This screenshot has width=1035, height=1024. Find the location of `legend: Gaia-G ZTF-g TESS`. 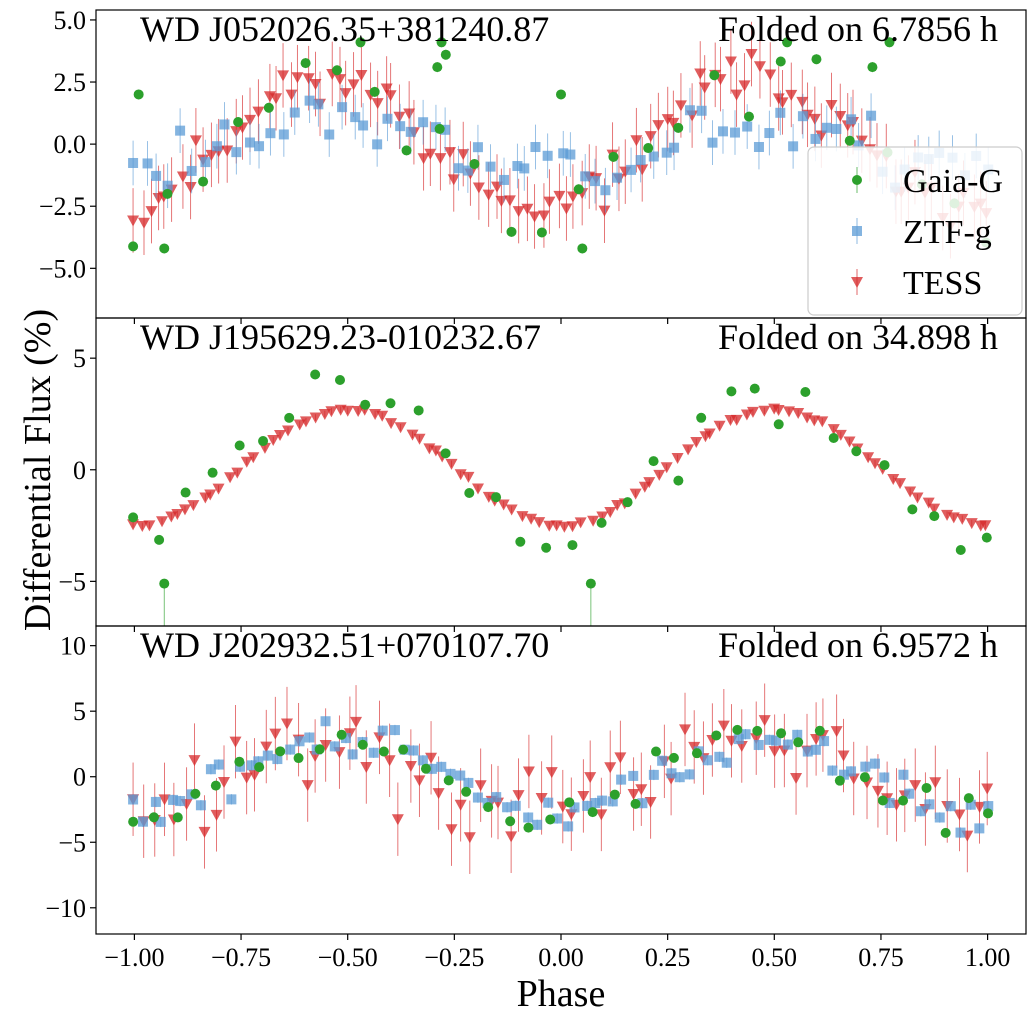

legend: Gaia-G ZTF-g TESS is located at coordinates (915, 231).